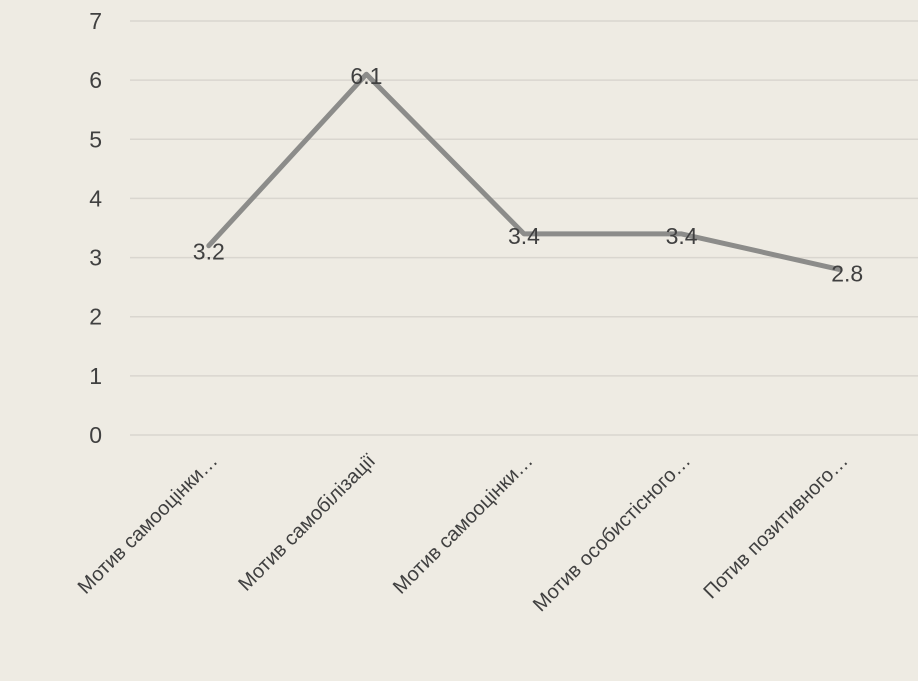  What do you see at coordinates (95, 317) in the screenshot?
I see `y-tick-label: 2` at bounding box center [95, 317].